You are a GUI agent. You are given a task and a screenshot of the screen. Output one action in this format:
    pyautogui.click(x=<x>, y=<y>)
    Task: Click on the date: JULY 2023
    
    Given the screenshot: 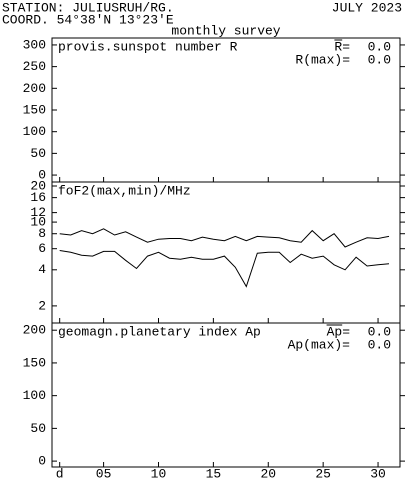 What is the action you would take?
    pyautogui.click(x=367, y=7)
    